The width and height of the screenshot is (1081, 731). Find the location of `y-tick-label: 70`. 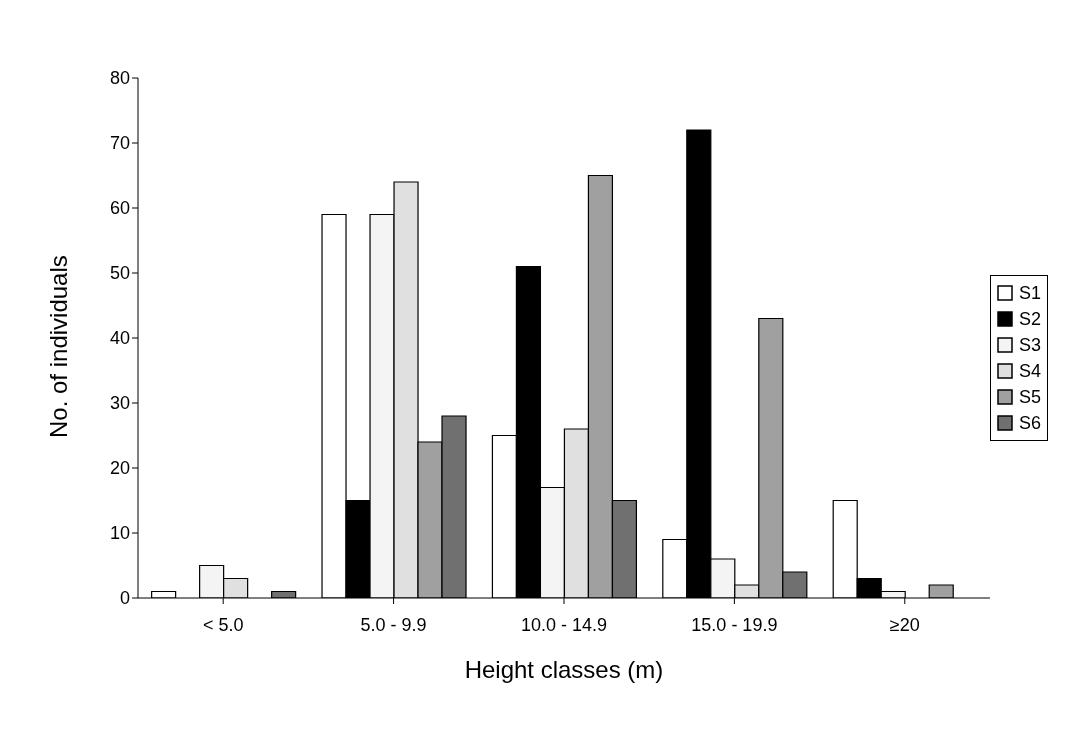

y-tick-label: 70 is located at coordinates (119, 143).